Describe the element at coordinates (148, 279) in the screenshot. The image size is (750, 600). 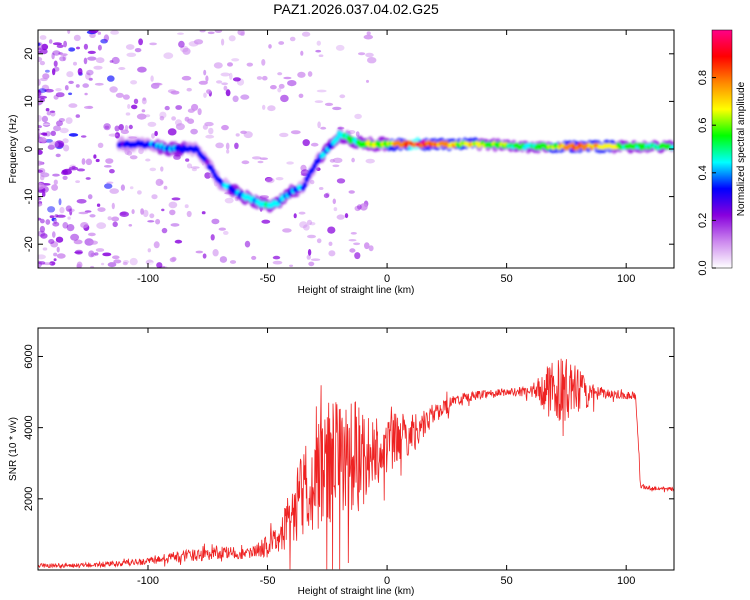
I see `x-tick-label: -100` at that location.